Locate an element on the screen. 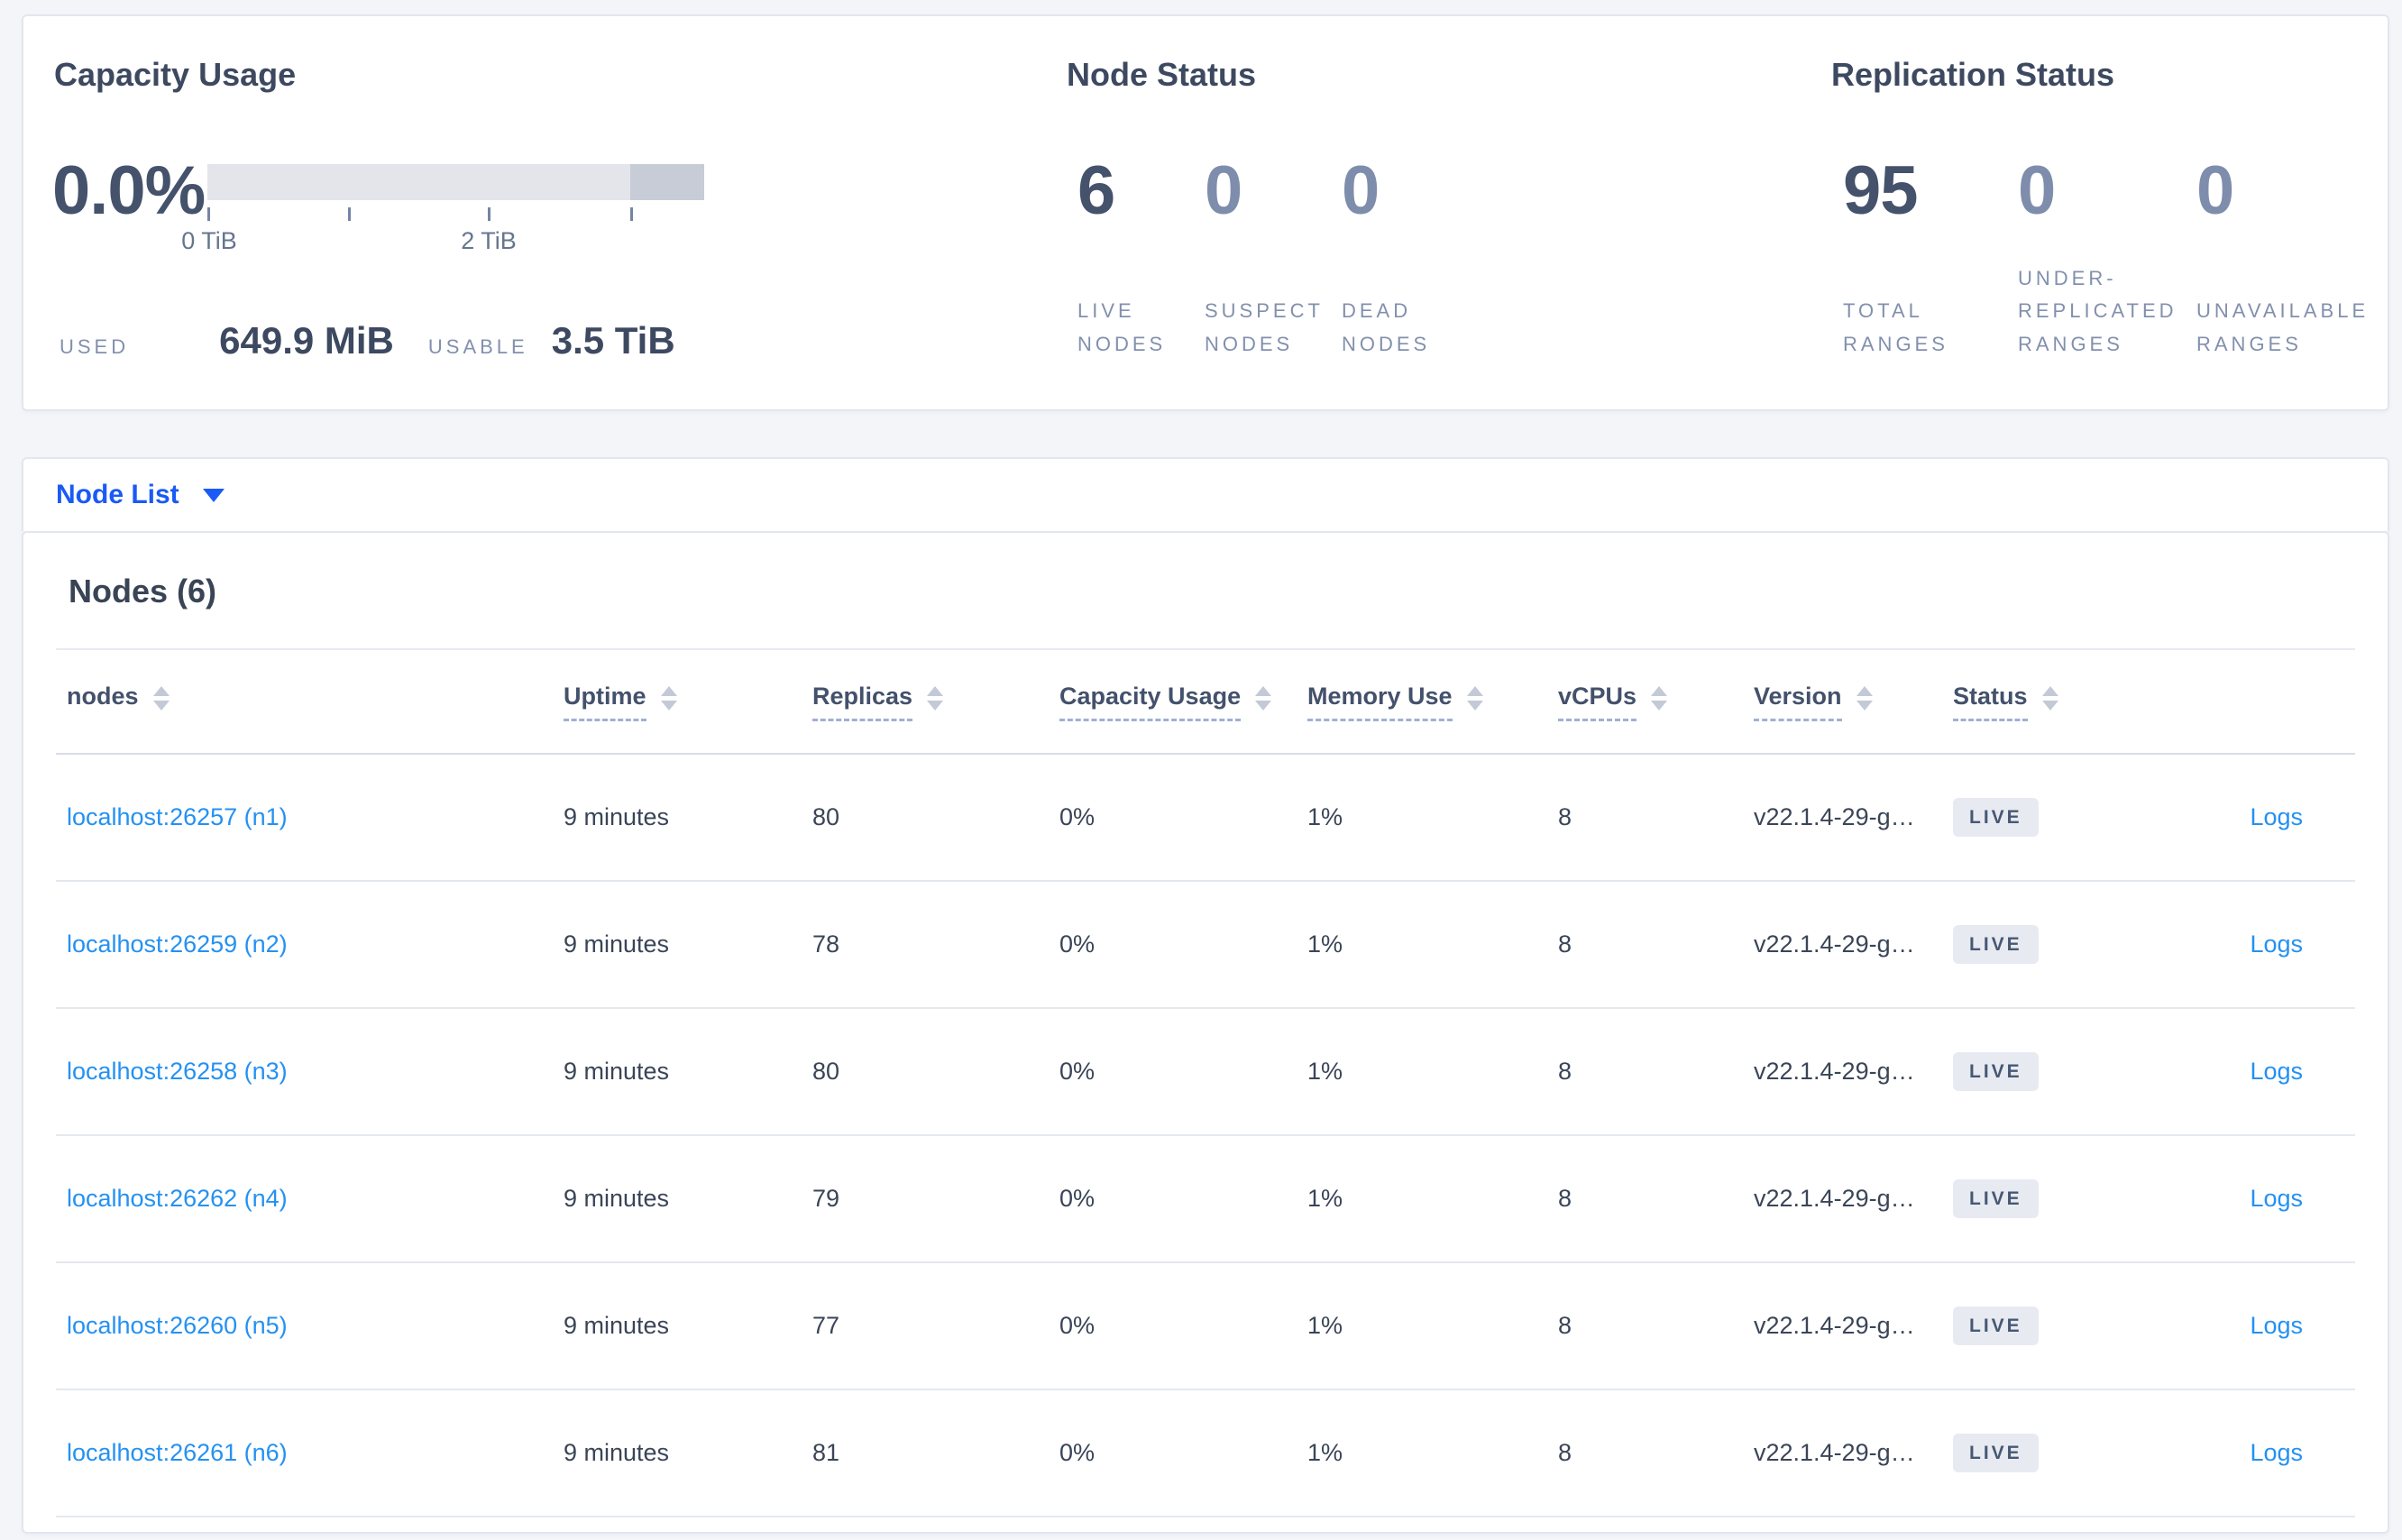 This screenshot has height=1540, width=2402. replicas-cell: 79 is located at coordinates (826, 1198).